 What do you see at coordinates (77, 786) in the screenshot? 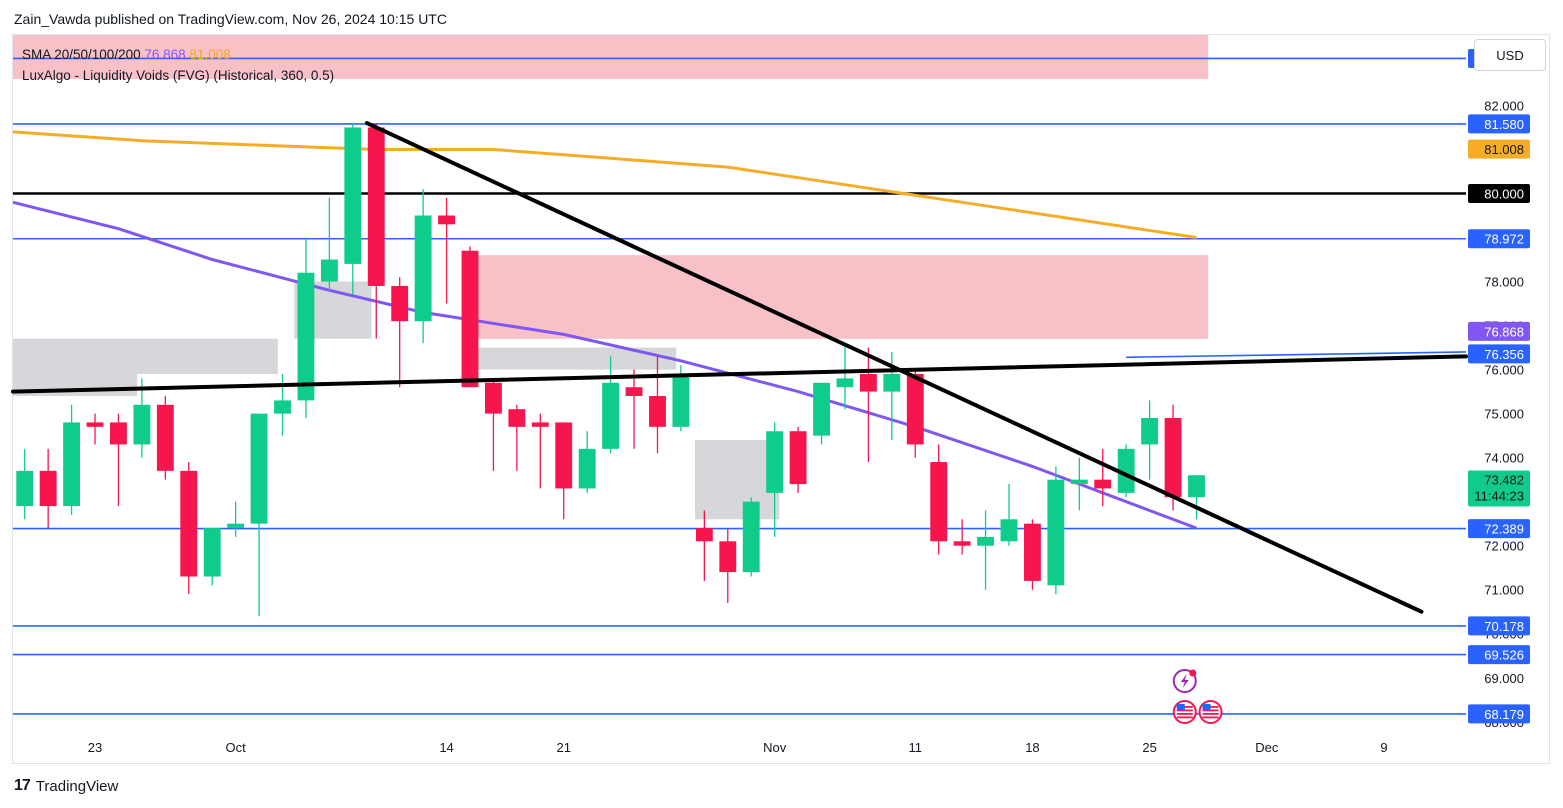
I see `tradingview-brand: TradingView` at bounding box center [77, 786].